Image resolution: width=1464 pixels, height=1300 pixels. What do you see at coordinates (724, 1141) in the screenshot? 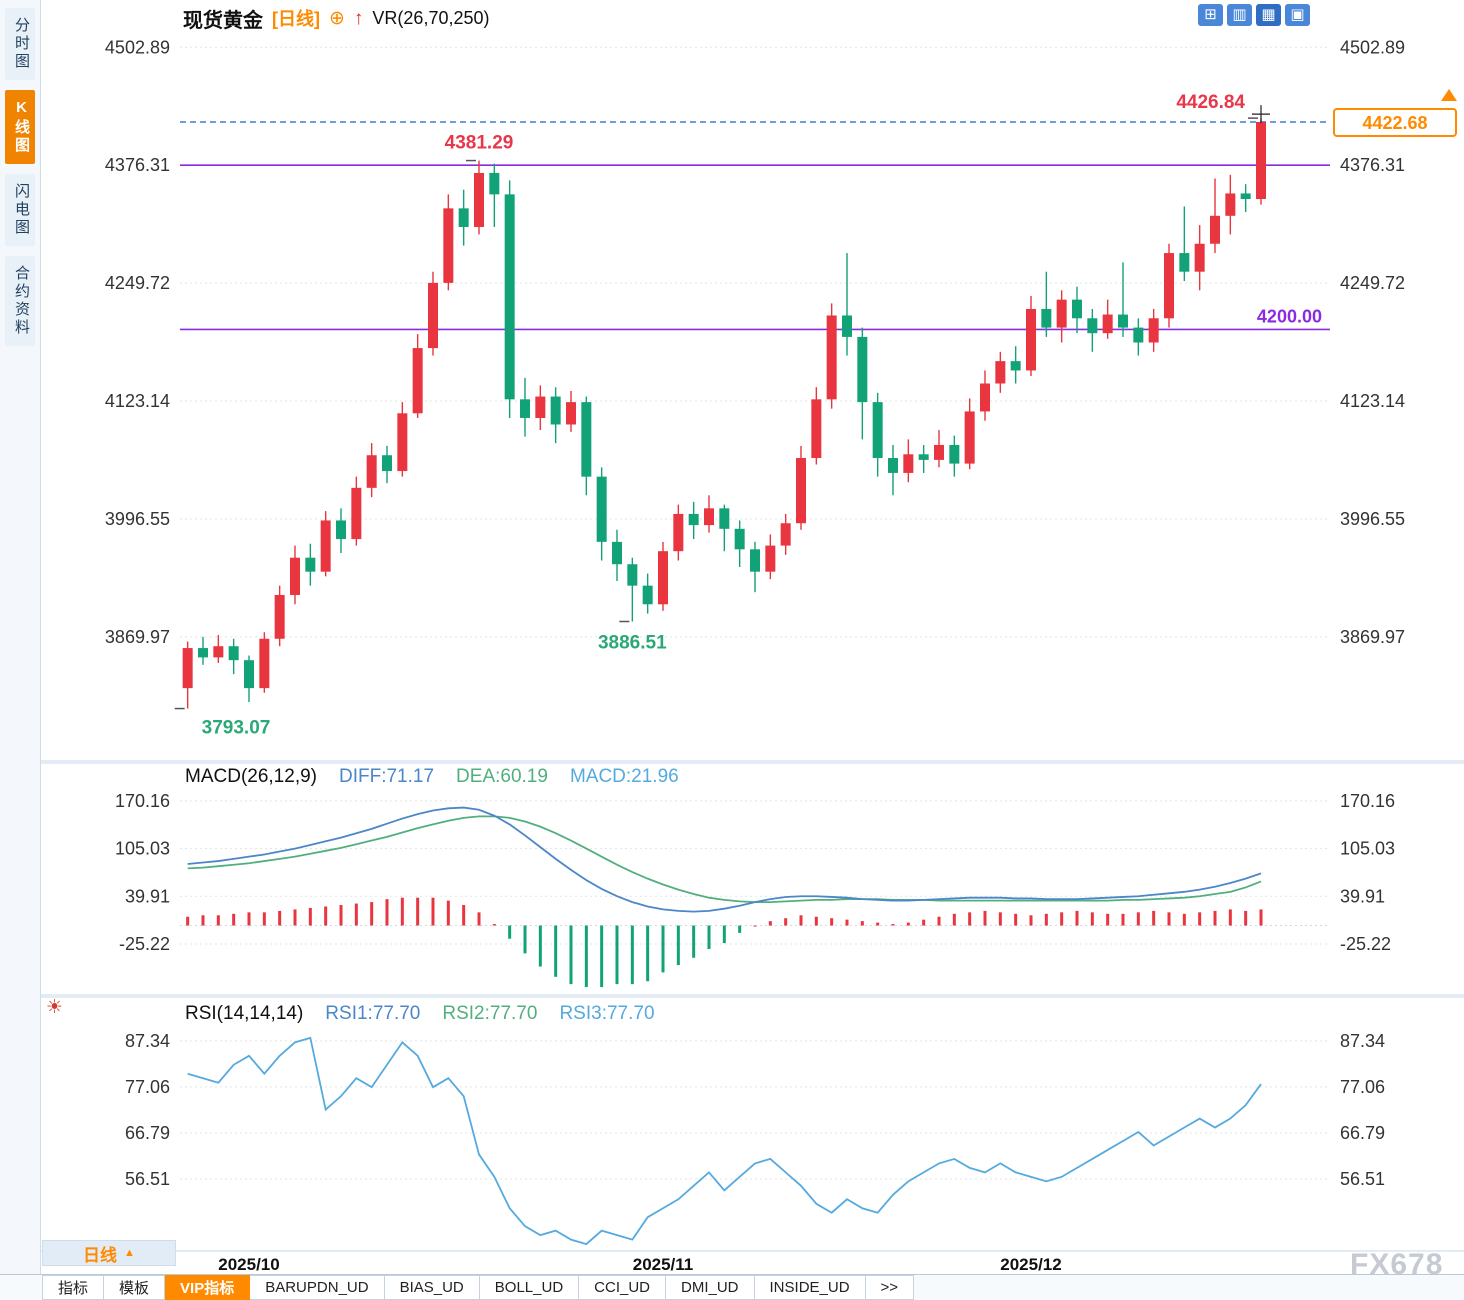
I see `rsi-line` at bounding box center [724, 1141].